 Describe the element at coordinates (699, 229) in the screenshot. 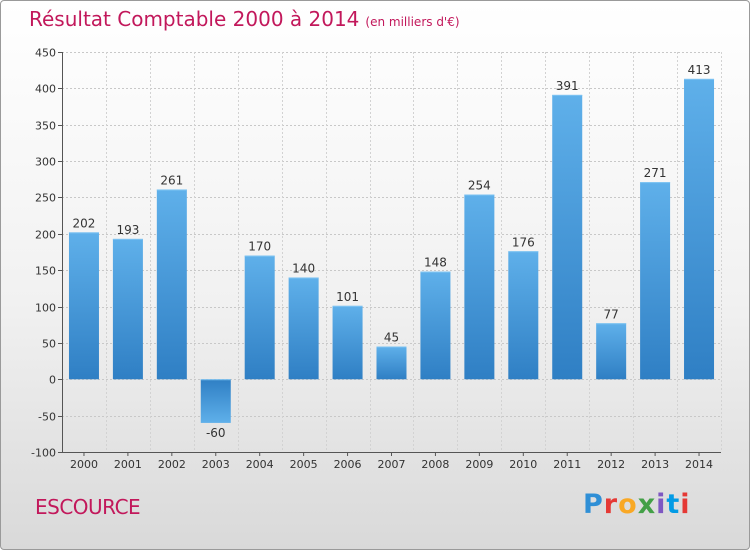

I see `bar-2014` at that location.